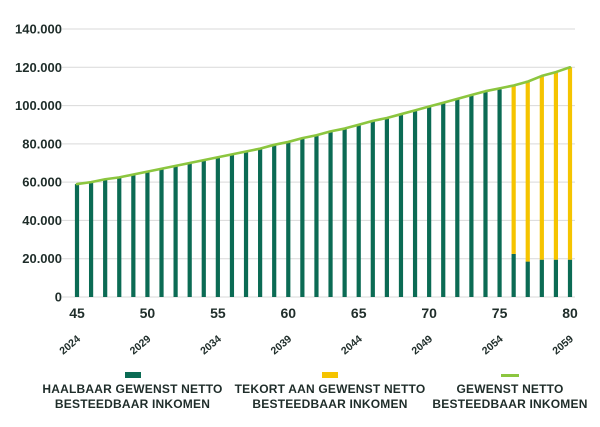  I want to click on y-tick-label: 100.000, so click(38, 105).